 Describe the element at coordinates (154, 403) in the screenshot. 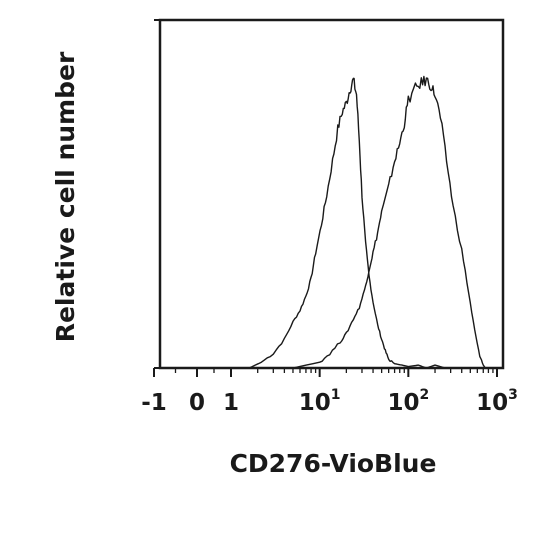

I see `x-tick-label: -1` at that location.